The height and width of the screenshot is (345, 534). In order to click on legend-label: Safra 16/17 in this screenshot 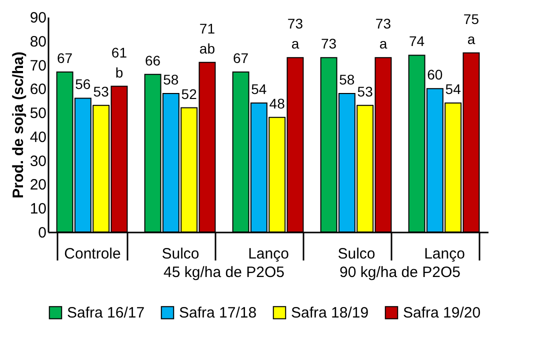, I will do `click(106, 313)`.